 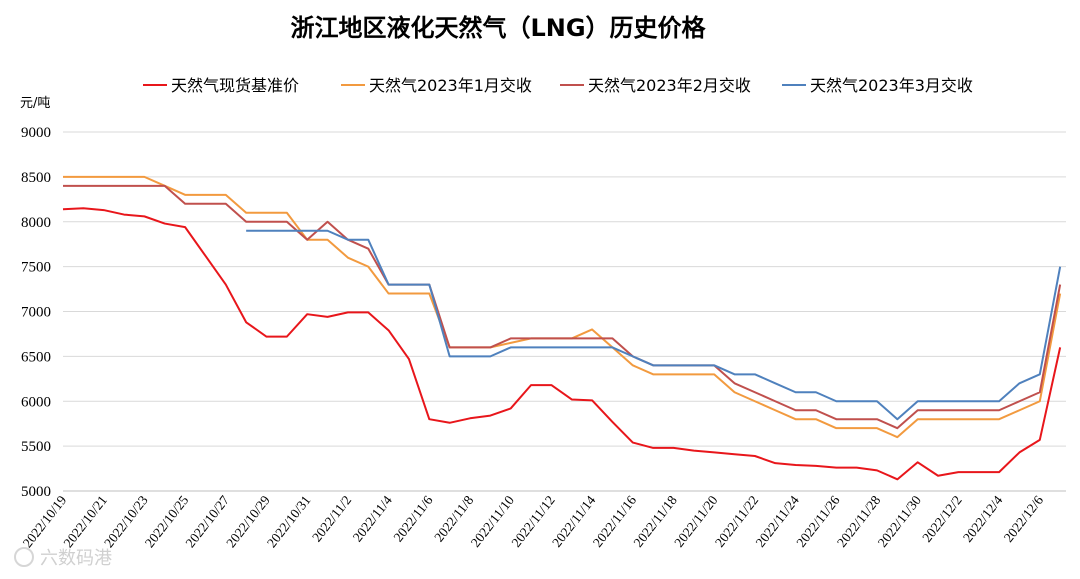 I want to click on y-tick-label: 6500, so click(x=36, y=357).